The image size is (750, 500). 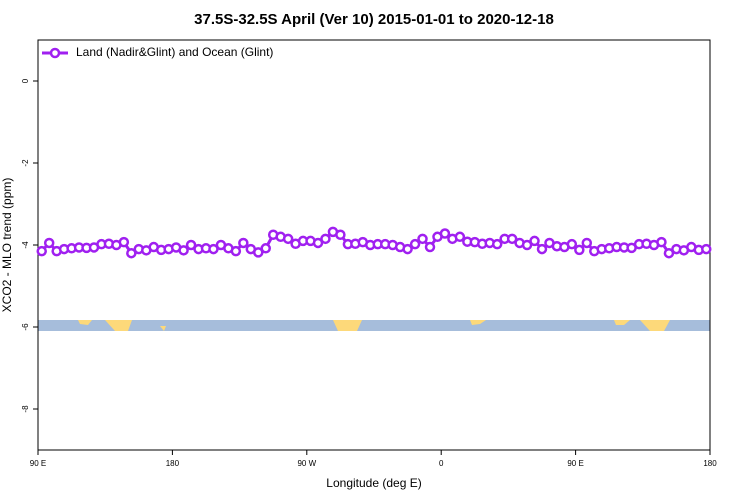 What do you see at coordinates (25, 245) in the screenshot?
I see `y-tick-label: -4` at bounding box center [25, 245].